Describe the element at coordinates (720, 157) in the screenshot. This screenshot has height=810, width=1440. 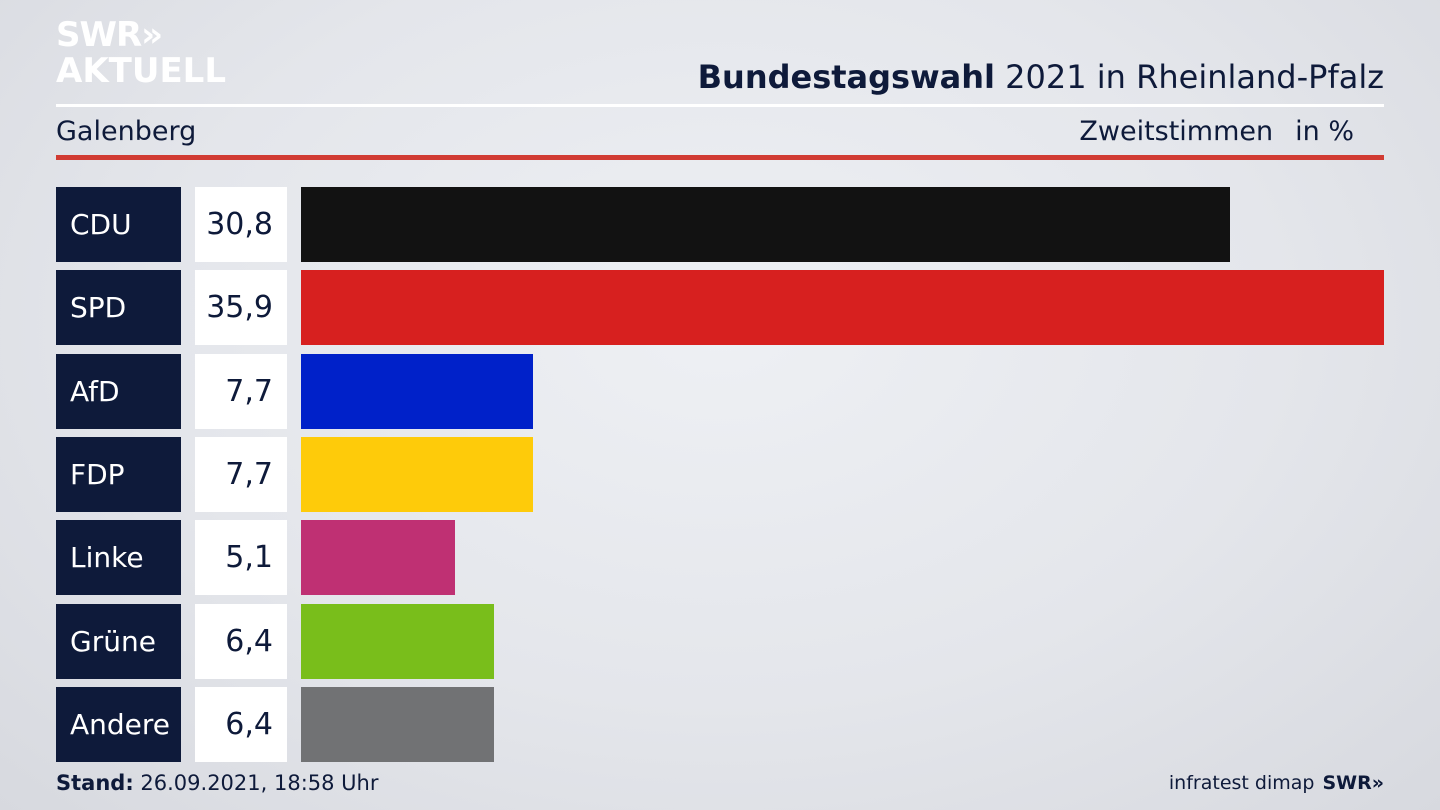
I see `accent-divider` at that location.